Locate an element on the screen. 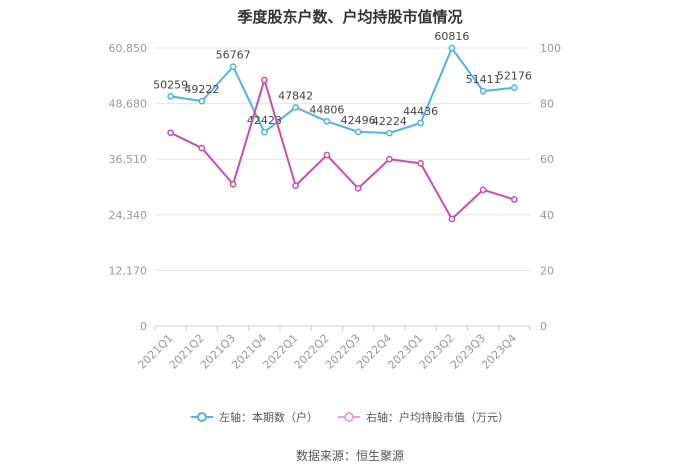 The image size is (700, 473). data-label-households: 44806 is located at coordinates (326, 109).